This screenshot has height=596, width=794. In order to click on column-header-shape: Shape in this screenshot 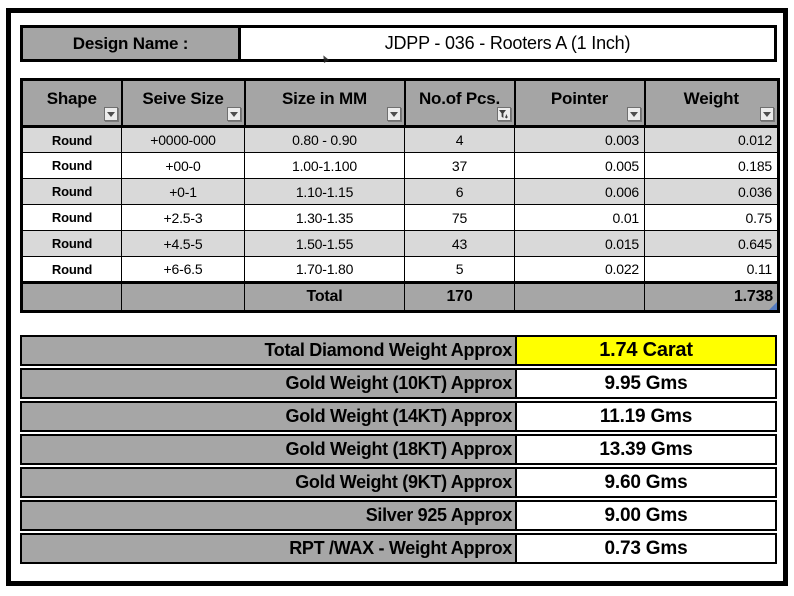, I will do `click(71, 103)`.